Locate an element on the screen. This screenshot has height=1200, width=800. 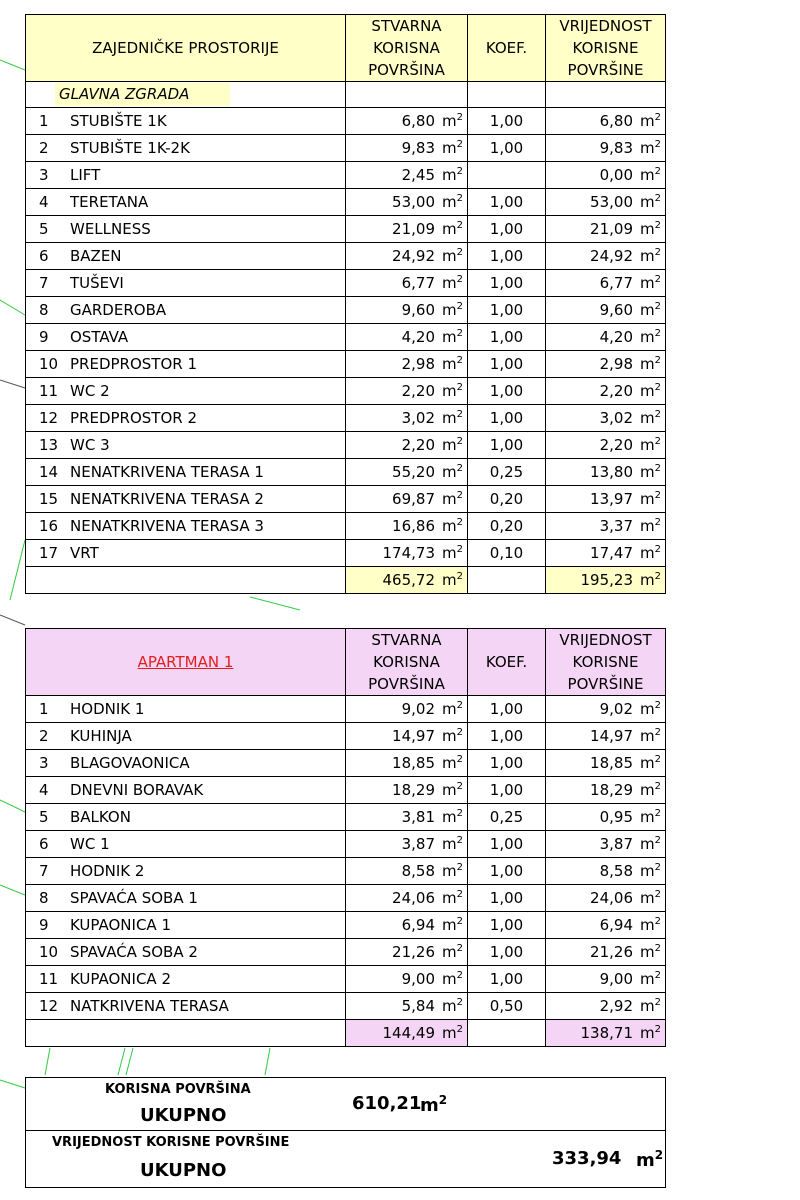
number: 21,09 is located at coordinates (611, 229).